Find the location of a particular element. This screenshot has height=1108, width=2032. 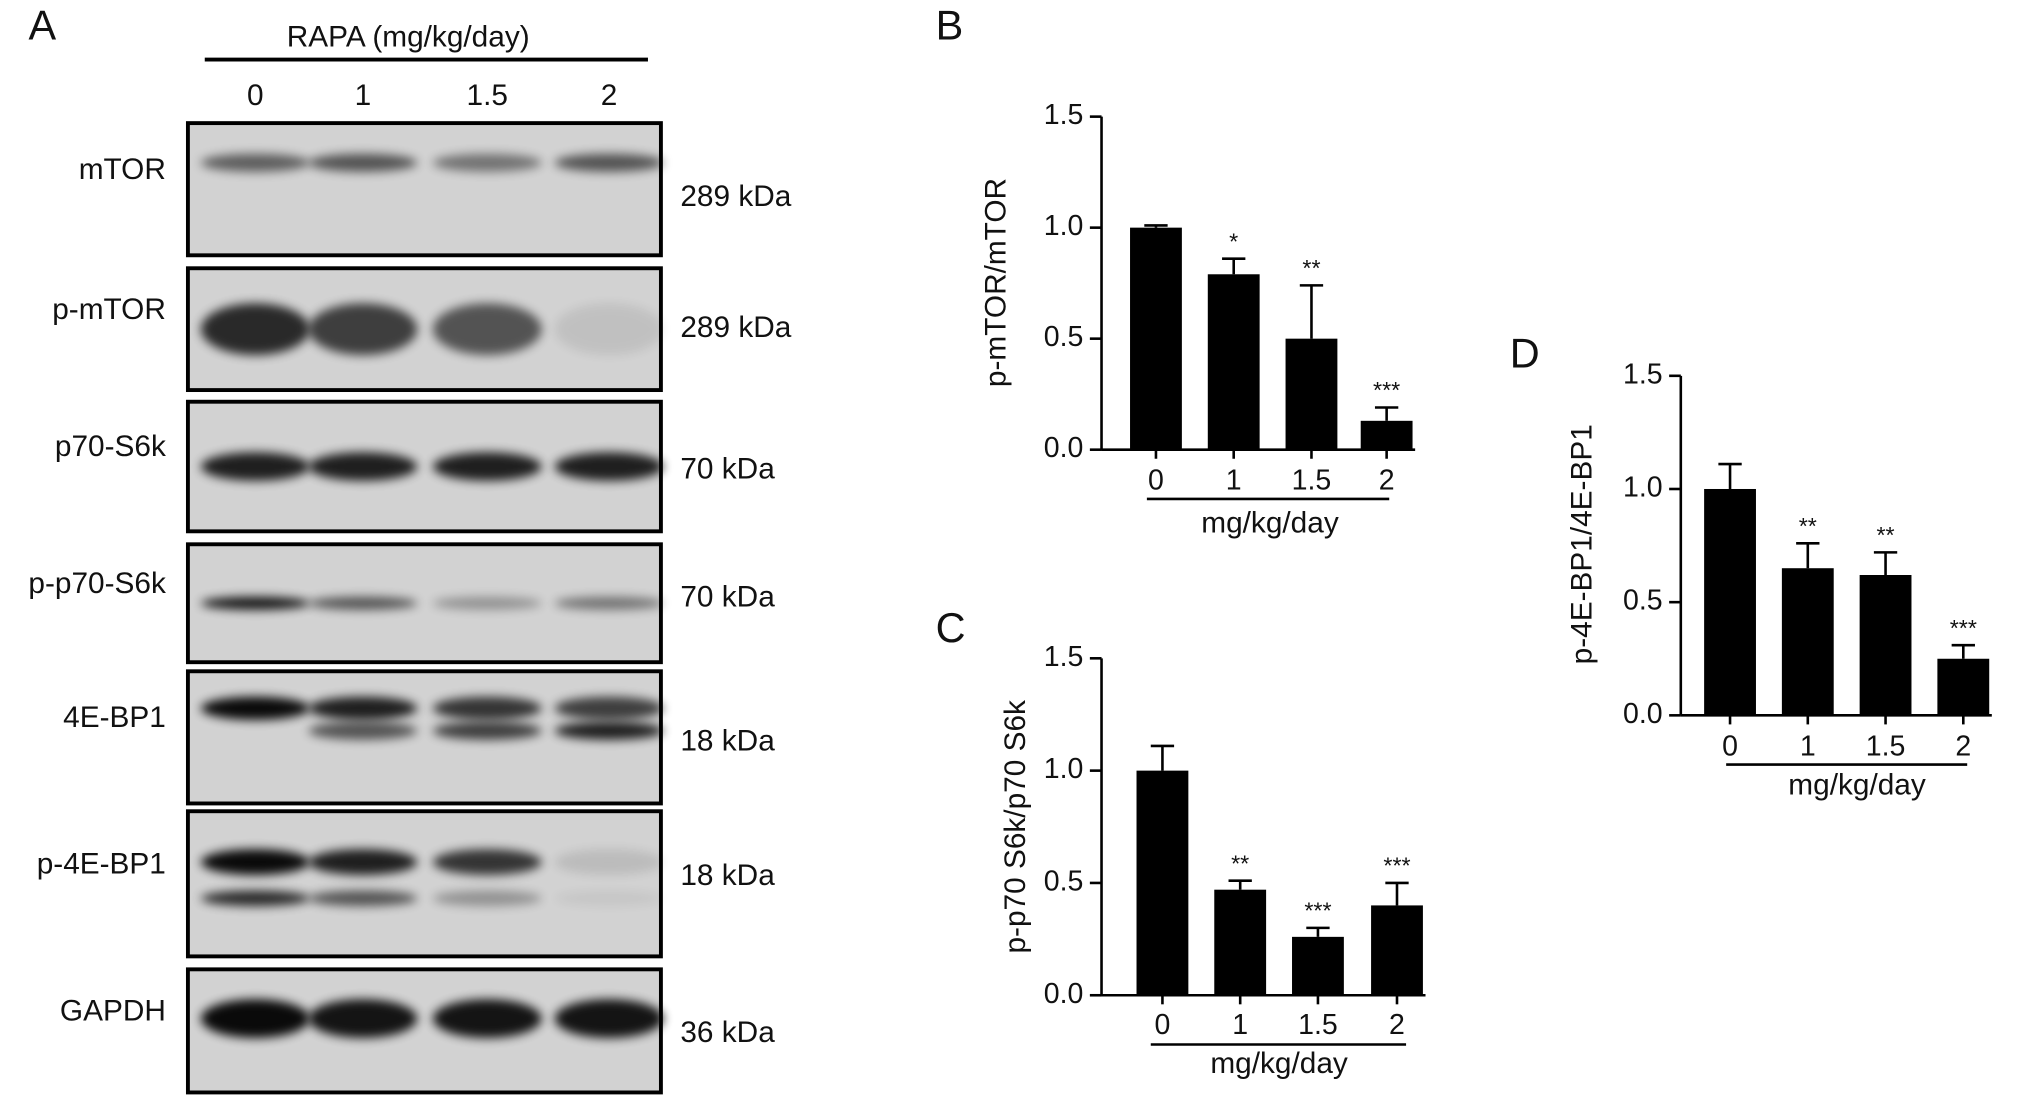

lane-label: 2 is located at coordinates (609, 95).